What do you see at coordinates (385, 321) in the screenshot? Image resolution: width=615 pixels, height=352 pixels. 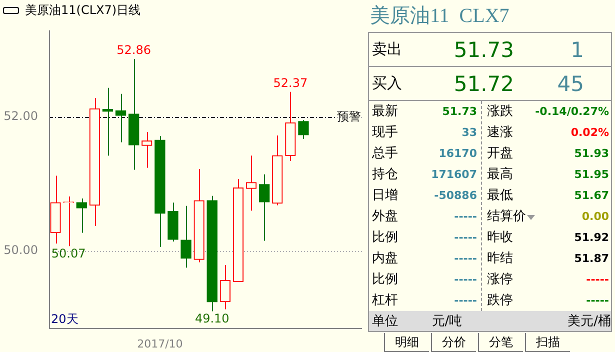 I see `text: 单位` at bounding box center [385, 321].